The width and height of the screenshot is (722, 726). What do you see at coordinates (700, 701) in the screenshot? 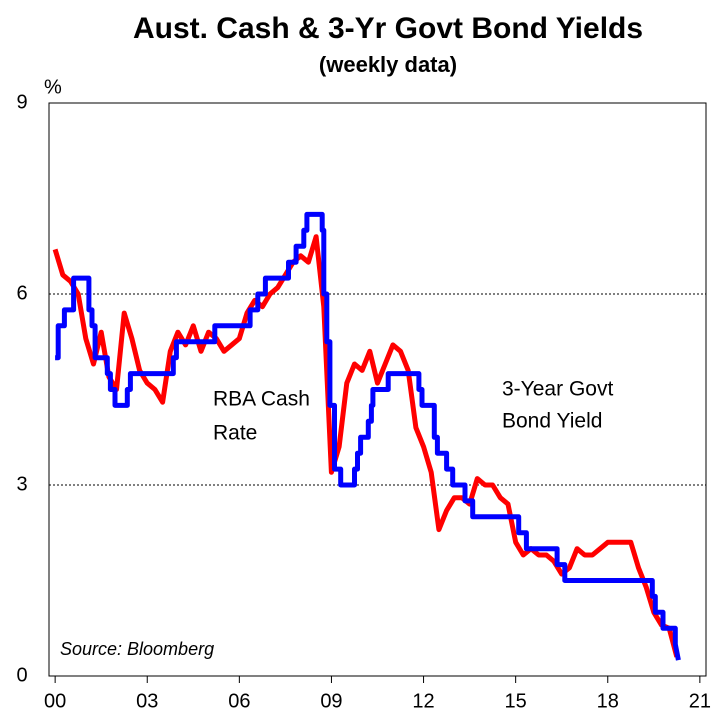
I see `x-tick-label: 21` at bounding box center [700, 701].